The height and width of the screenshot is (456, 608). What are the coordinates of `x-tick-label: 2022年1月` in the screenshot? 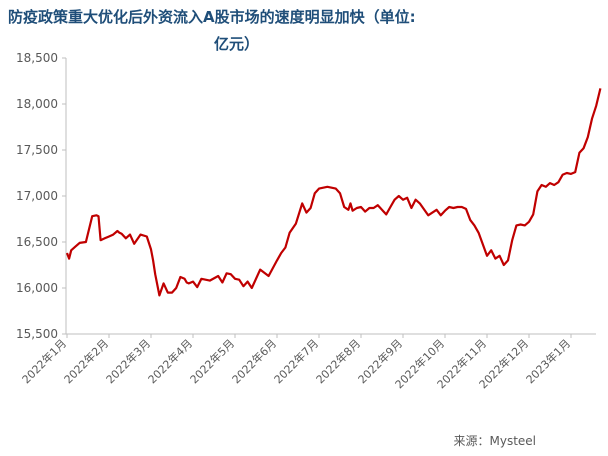 It's located at (44, 361).